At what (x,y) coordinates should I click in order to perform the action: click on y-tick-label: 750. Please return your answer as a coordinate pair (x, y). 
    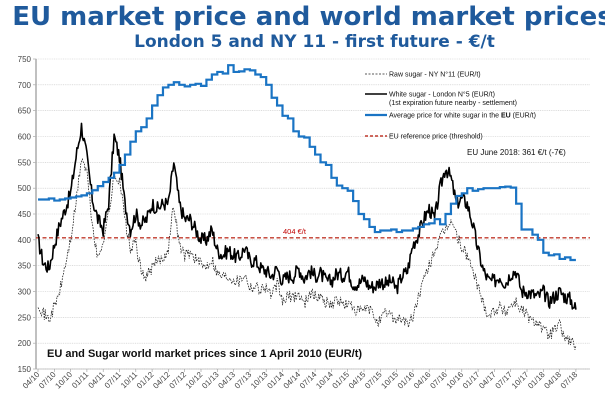
    Looking at the image, I should click on (25, 59).